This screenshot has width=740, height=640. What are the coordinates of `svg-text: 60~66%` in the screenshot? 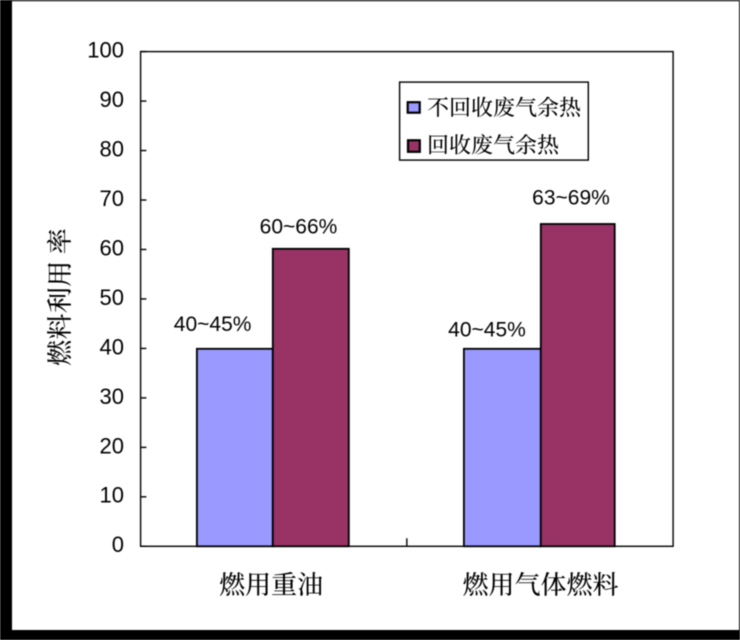 It's located at (299, 227).